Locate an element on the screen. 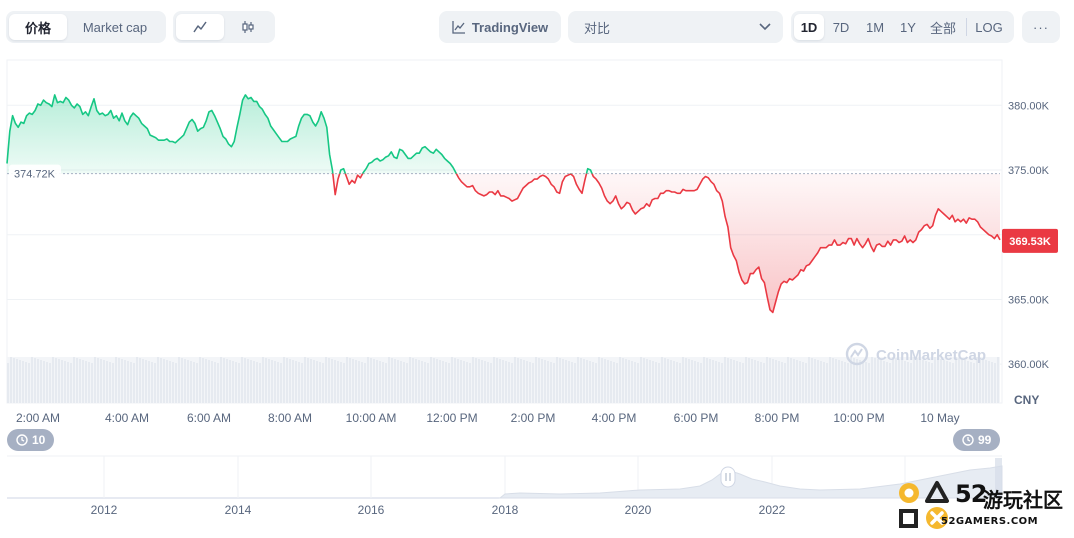 This screenshot has width=1074, height=538. tab-price: 价格 is located at coordinates (38, 27).